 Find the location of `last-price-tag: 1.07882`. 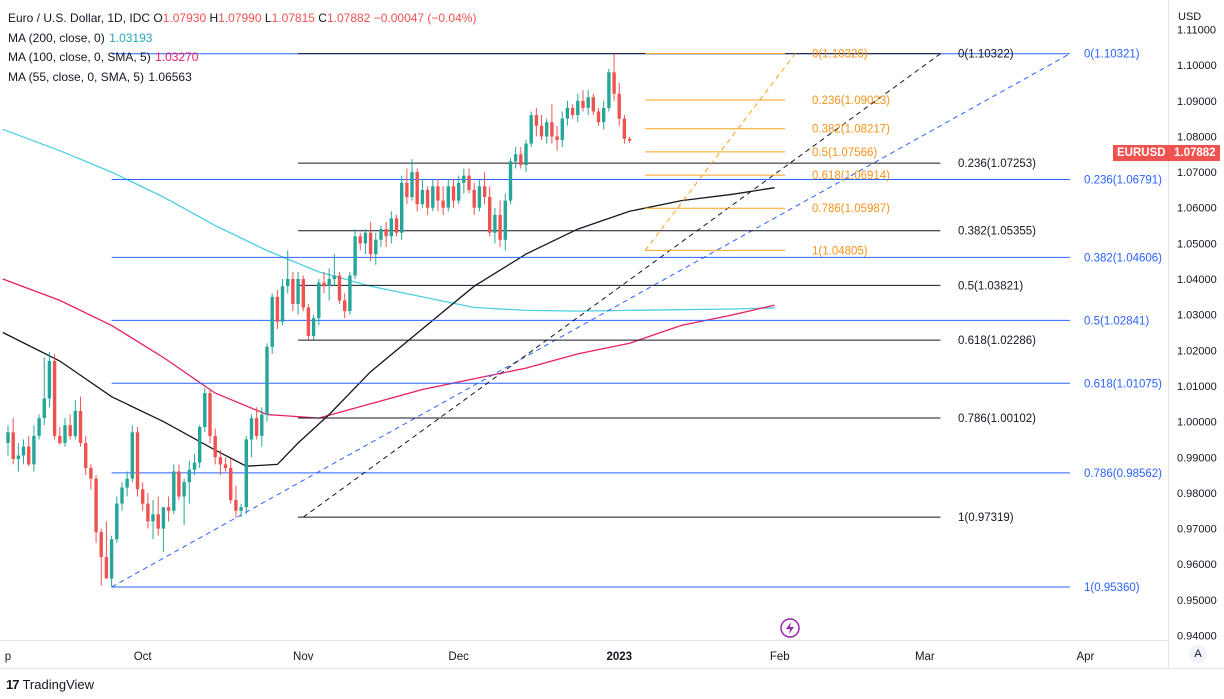

last-price-tag: 1.07882 is located at coordinates (1195, 153).